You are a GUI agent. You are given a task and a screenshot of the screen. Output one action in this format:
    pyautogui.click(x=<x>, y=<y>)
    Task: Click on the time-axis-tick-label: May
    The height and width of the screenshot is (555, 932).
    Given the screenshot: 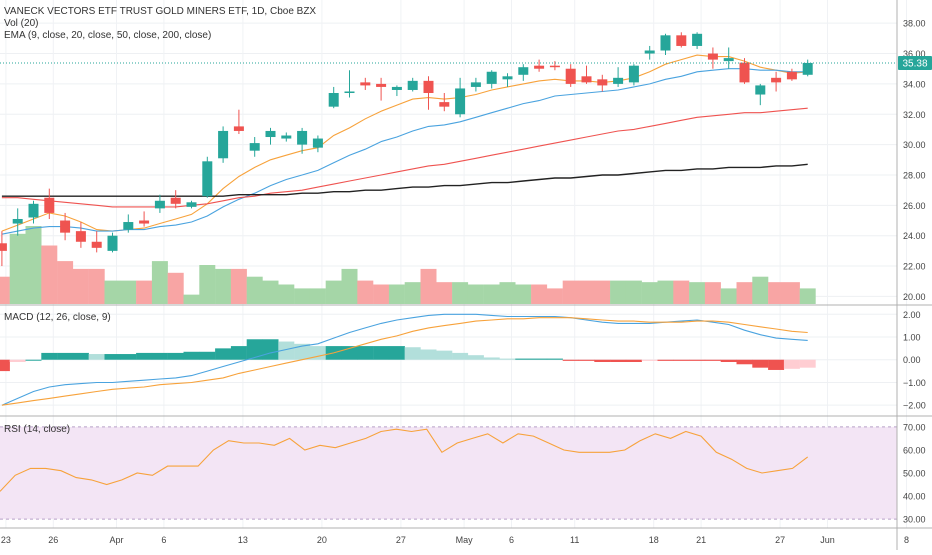 What is the action you would take?
    pyautogui.click(x=465, y=540)
    